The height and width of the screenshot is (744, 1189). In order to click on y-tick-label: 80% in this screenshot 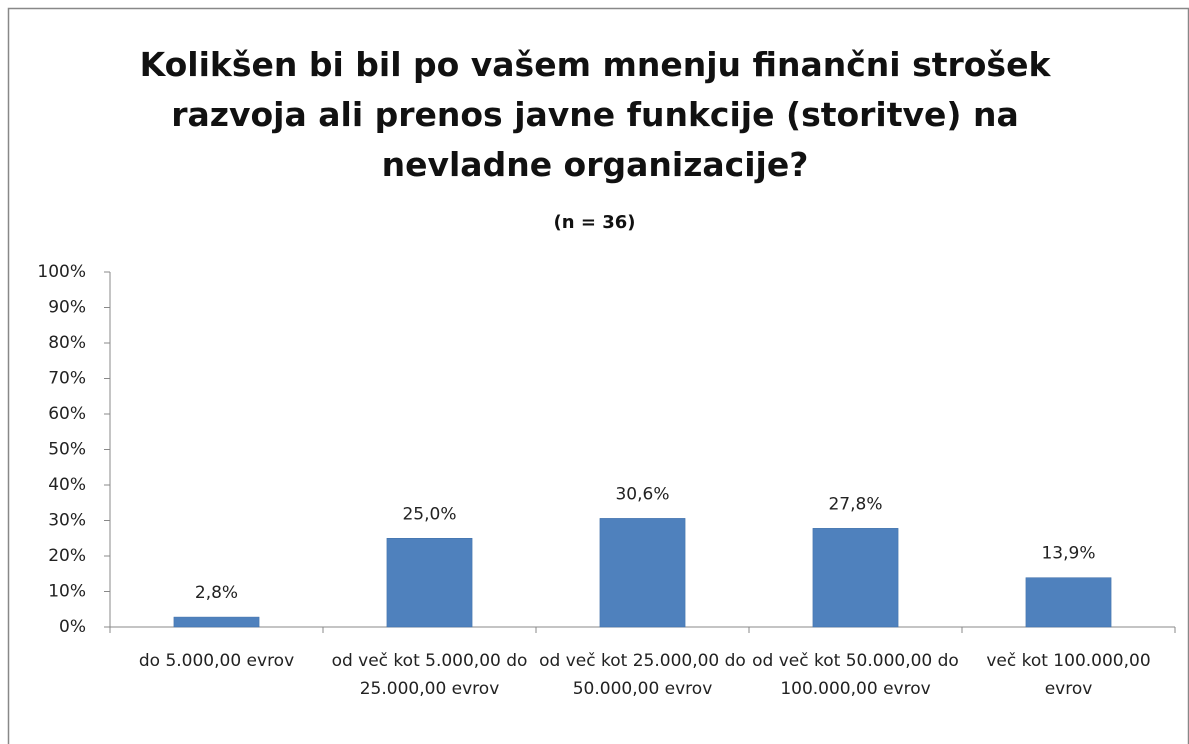, I will do `click(67, 343)`.